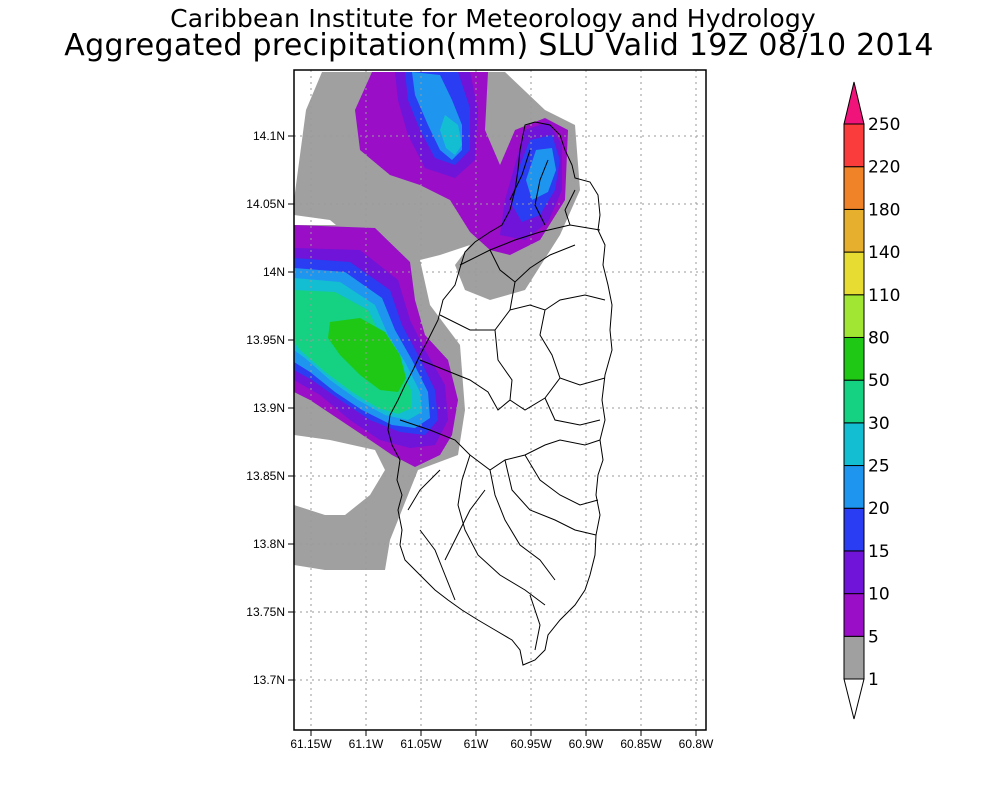 The image size is (1000, 800). What do you see at coordinates (291, 408) in the screenshot?
I see `lat-tick-marks` at bounding box center [291, 408].